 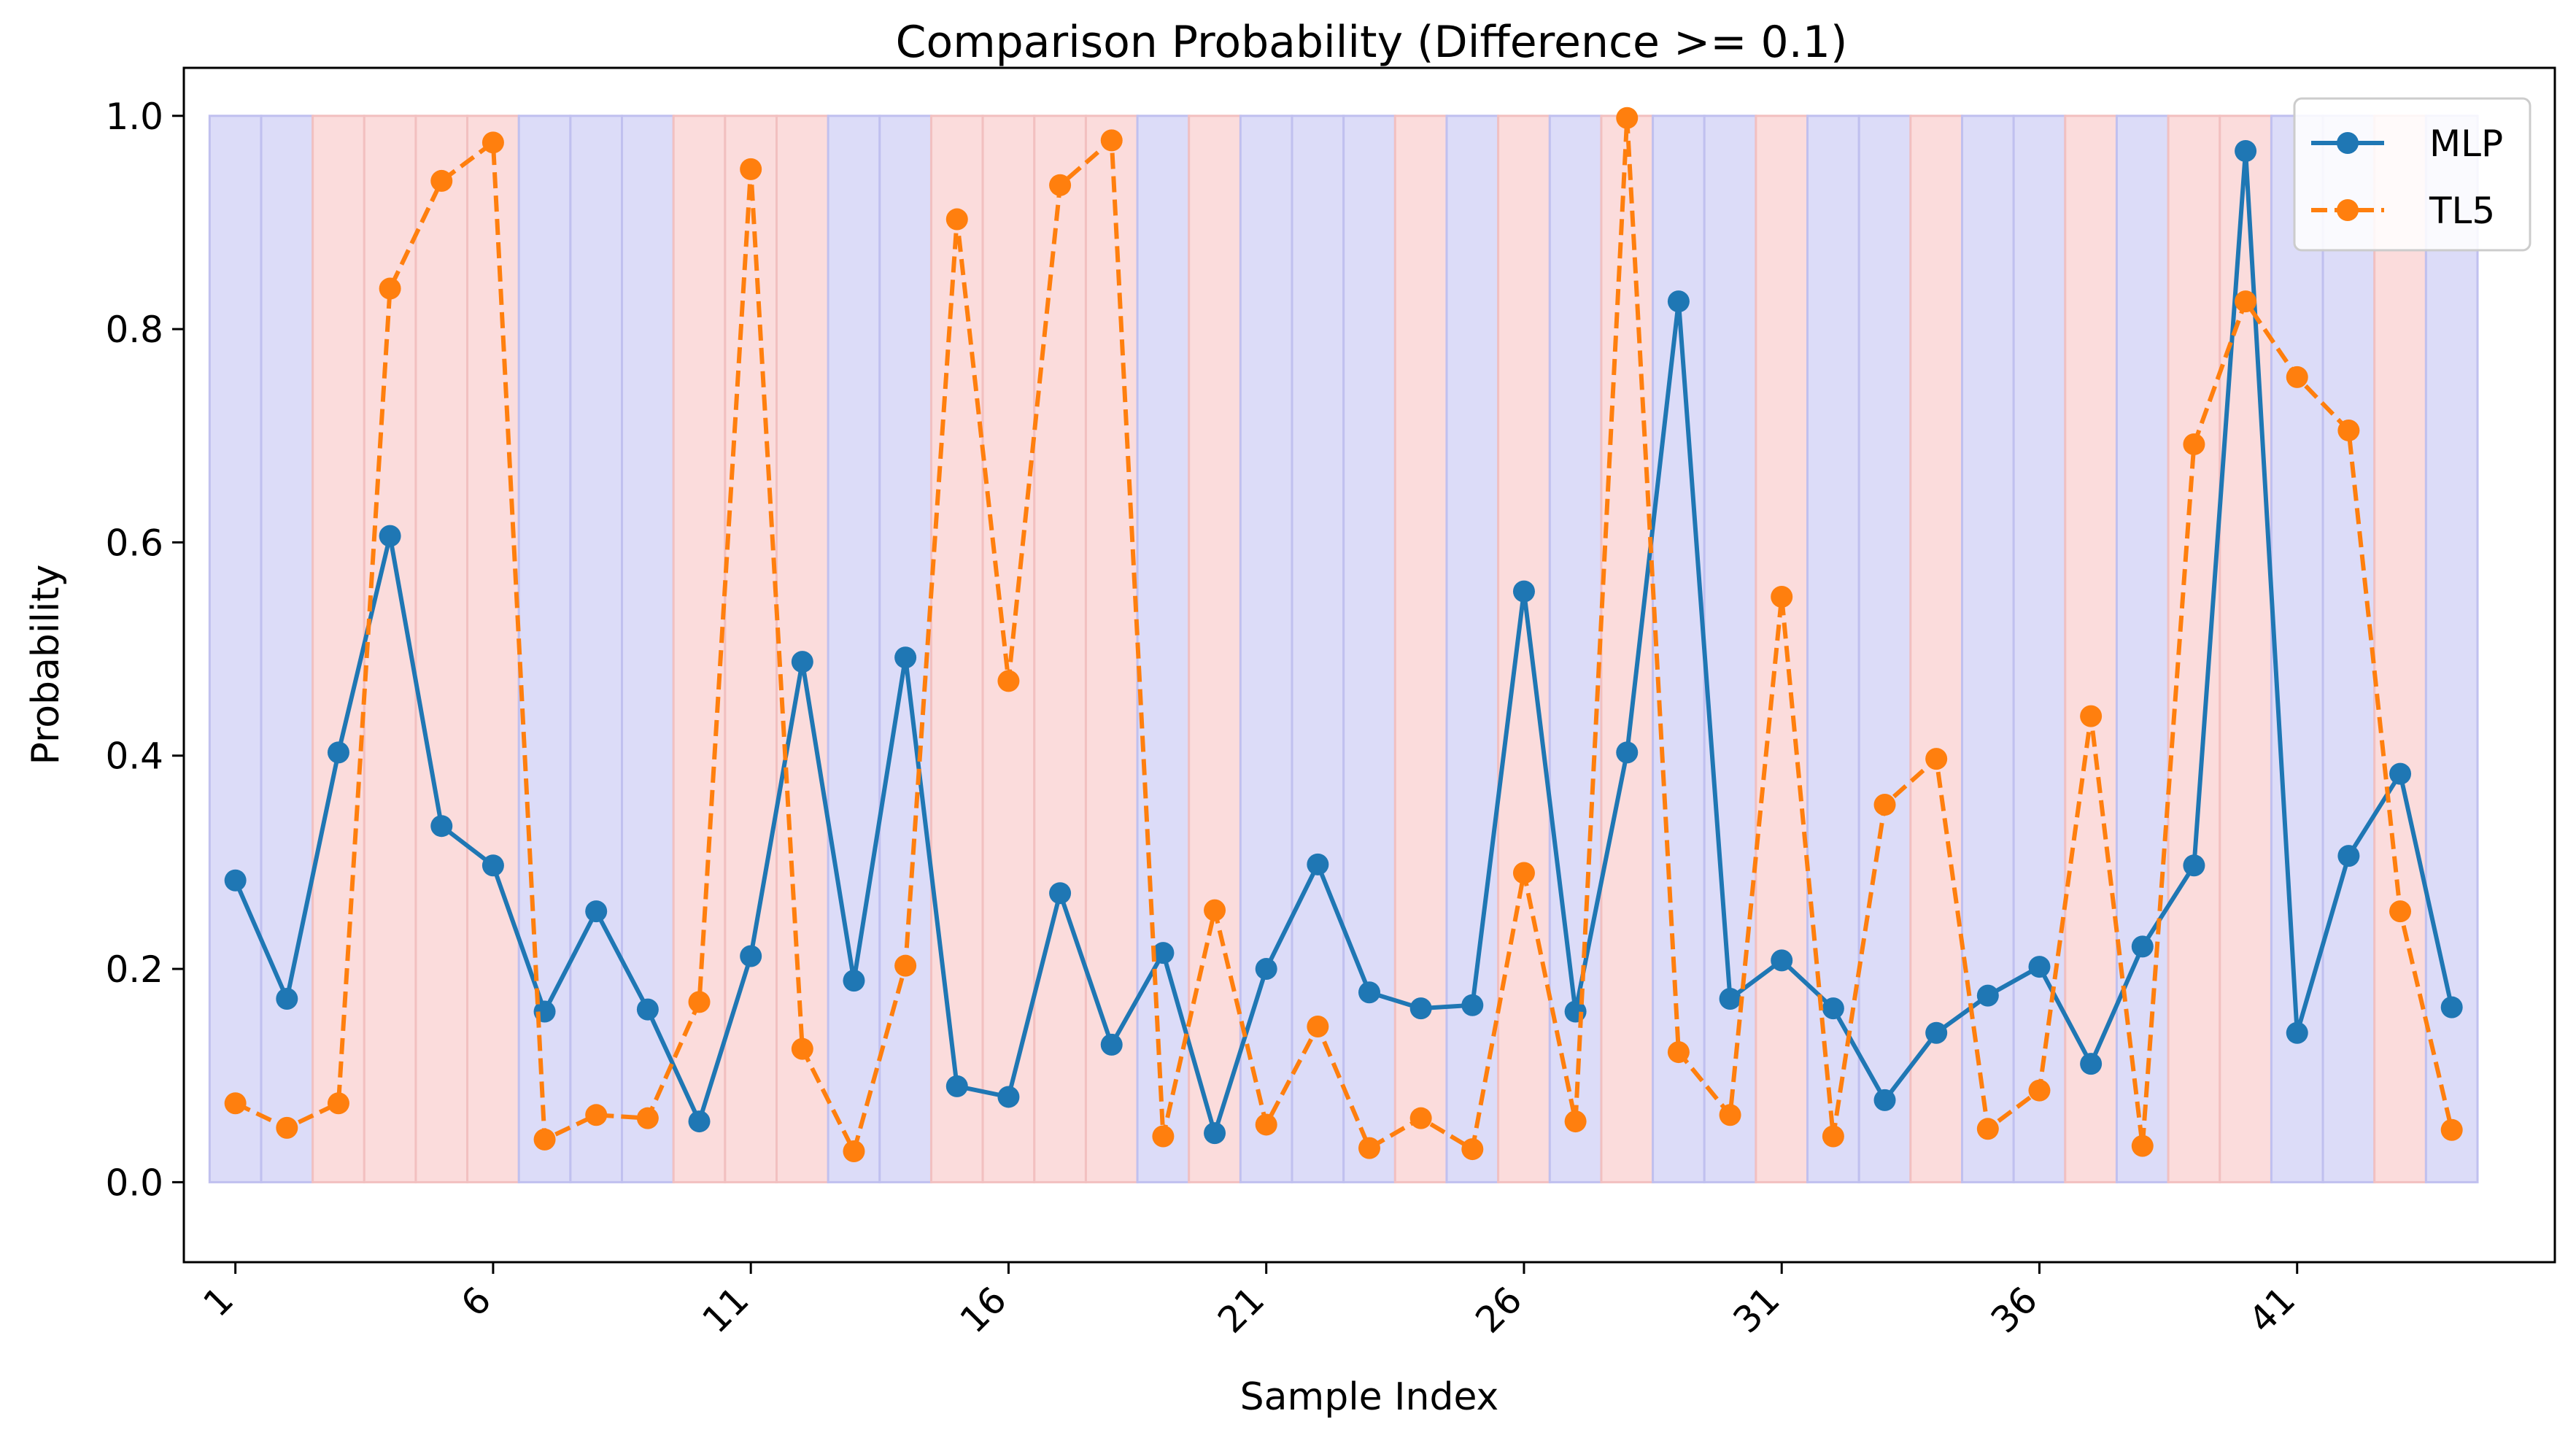 What do you see at coordinates (134, 756) in the screenshot?
I see `y-tick-label: 0.4` at bounding box center [134, 756].